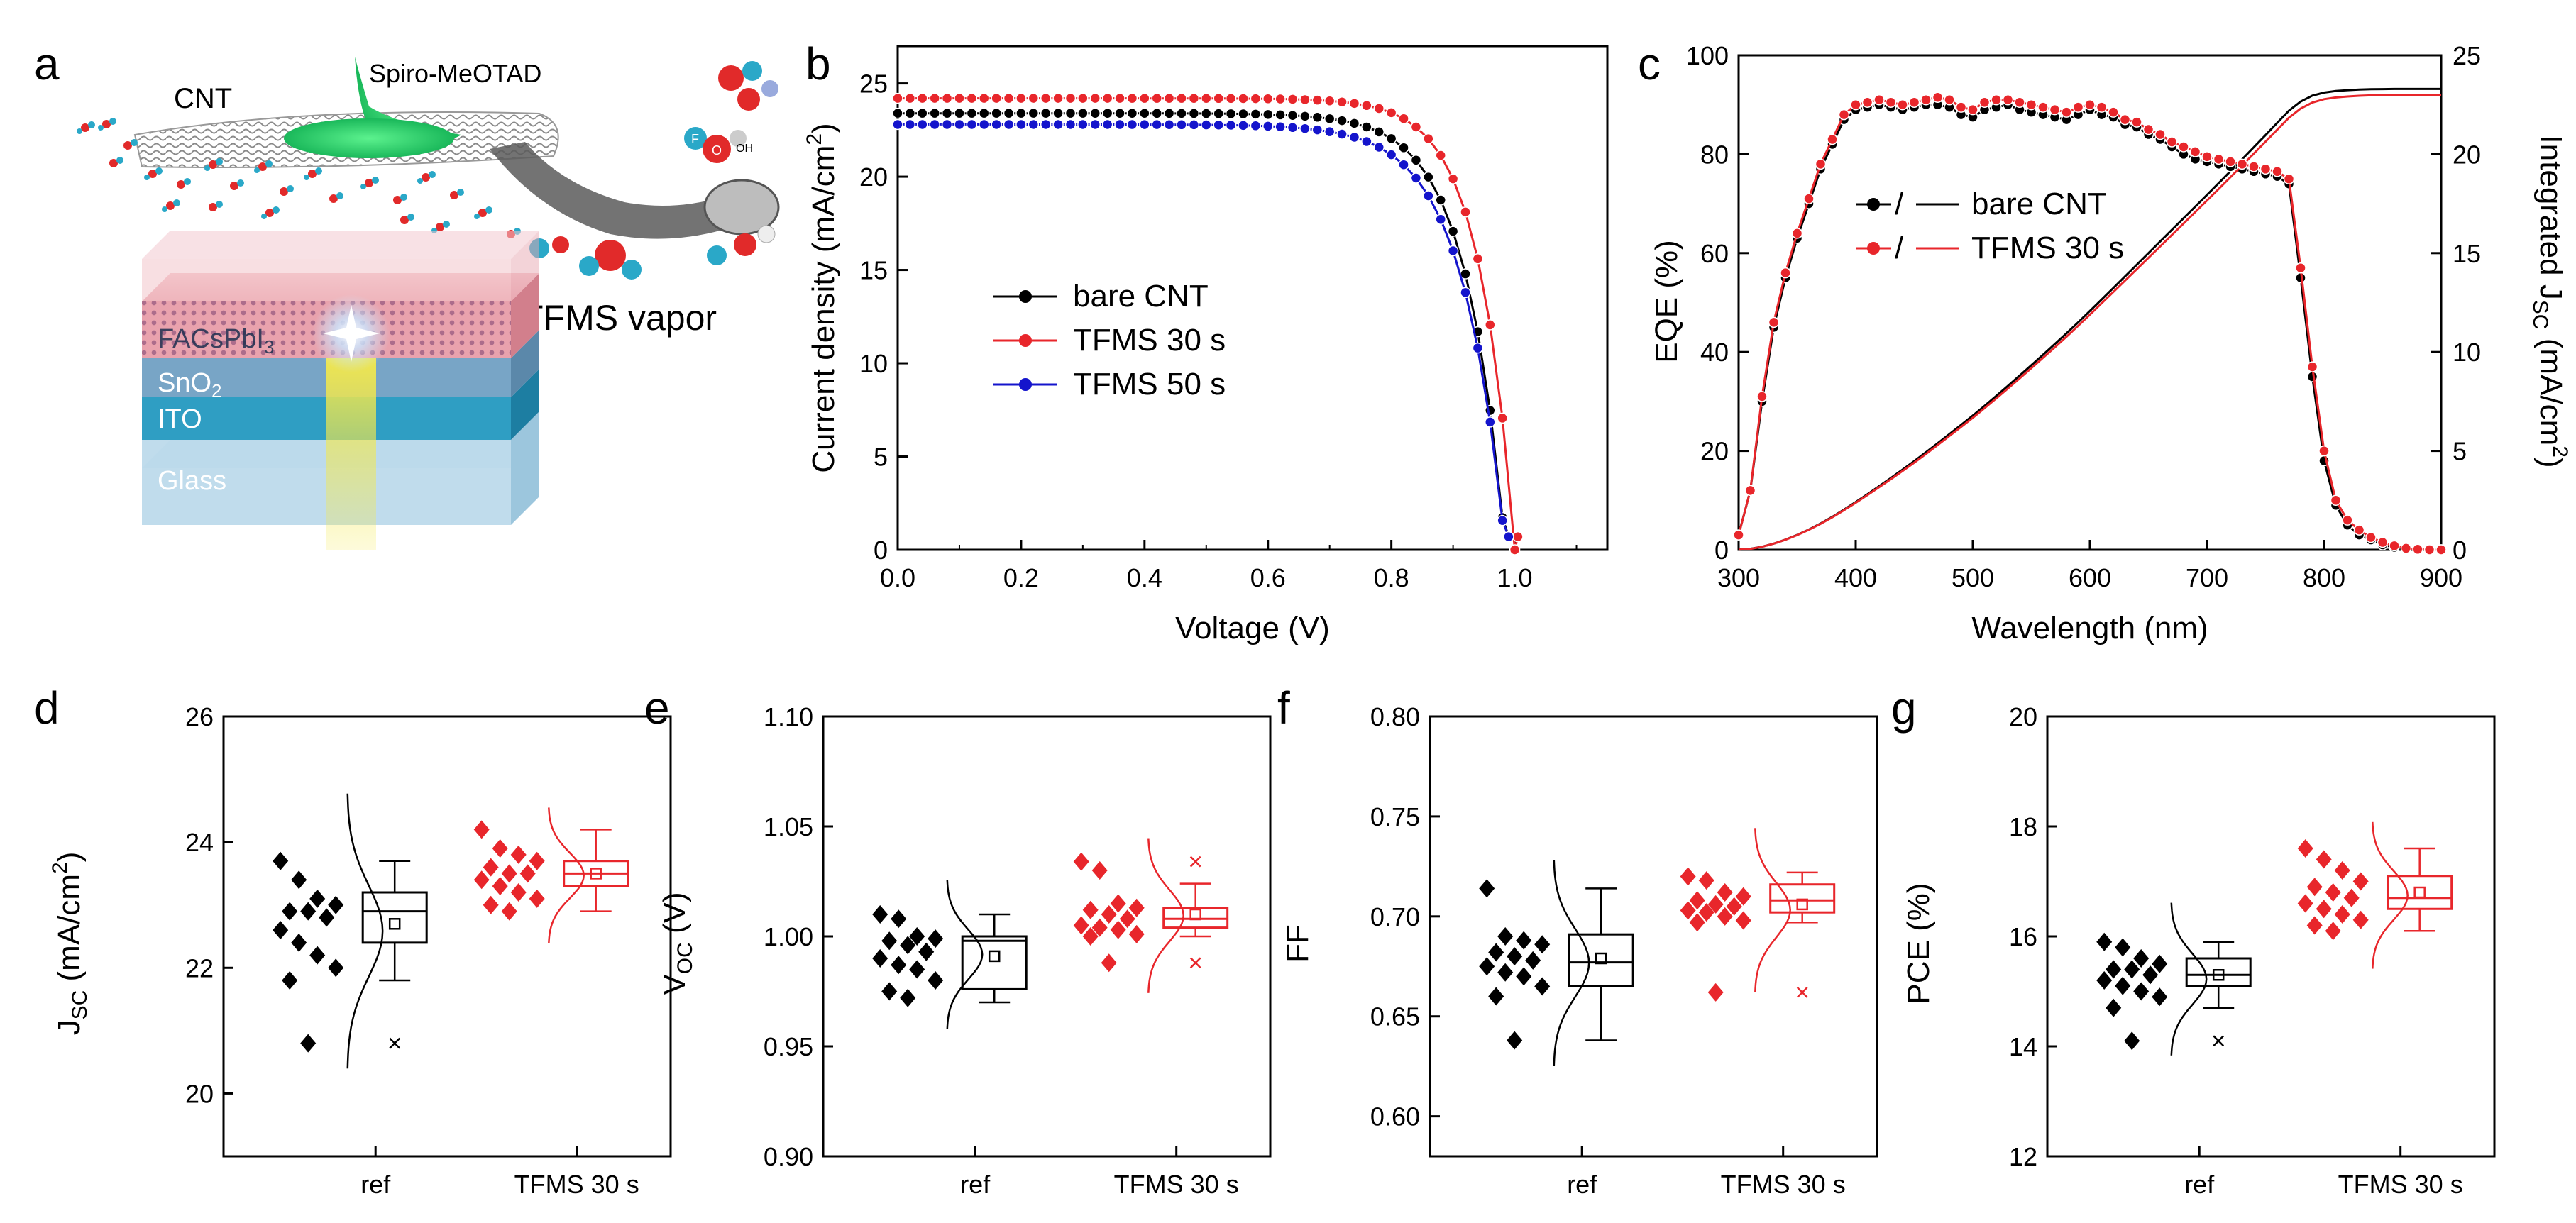 Image resolution: width=2576 pixels, height=1223 pixels. I want to click on c-legend-slash: /, so click(1899, 248).